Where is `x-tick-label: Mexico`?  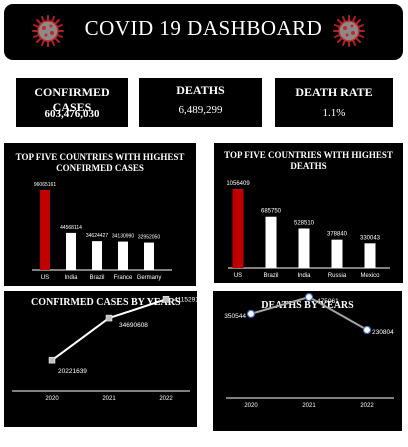 x-tick-label: Mexico is located at coordinates (370, 276).